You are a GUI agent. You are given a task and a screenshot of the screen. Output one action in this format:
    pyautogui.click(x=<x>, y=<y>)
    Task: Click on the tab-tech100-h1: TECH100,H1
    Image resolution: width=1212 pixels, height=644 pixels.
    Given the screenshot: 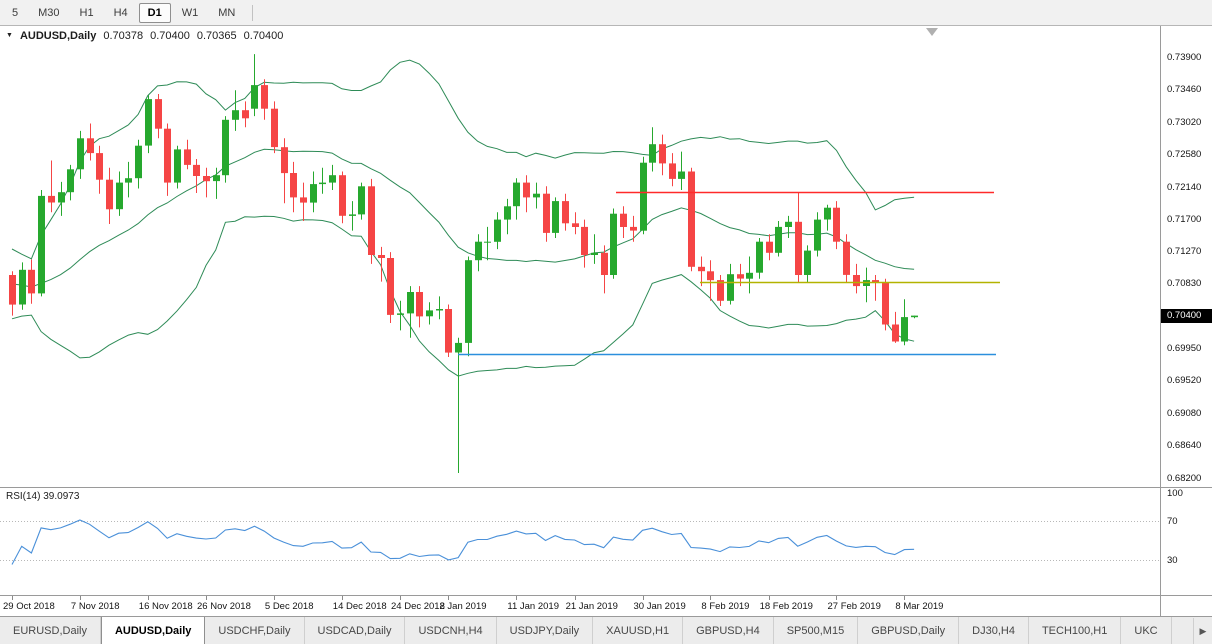 What is the action you would take?
    pyautogui.click(x=1075, y=630)
    